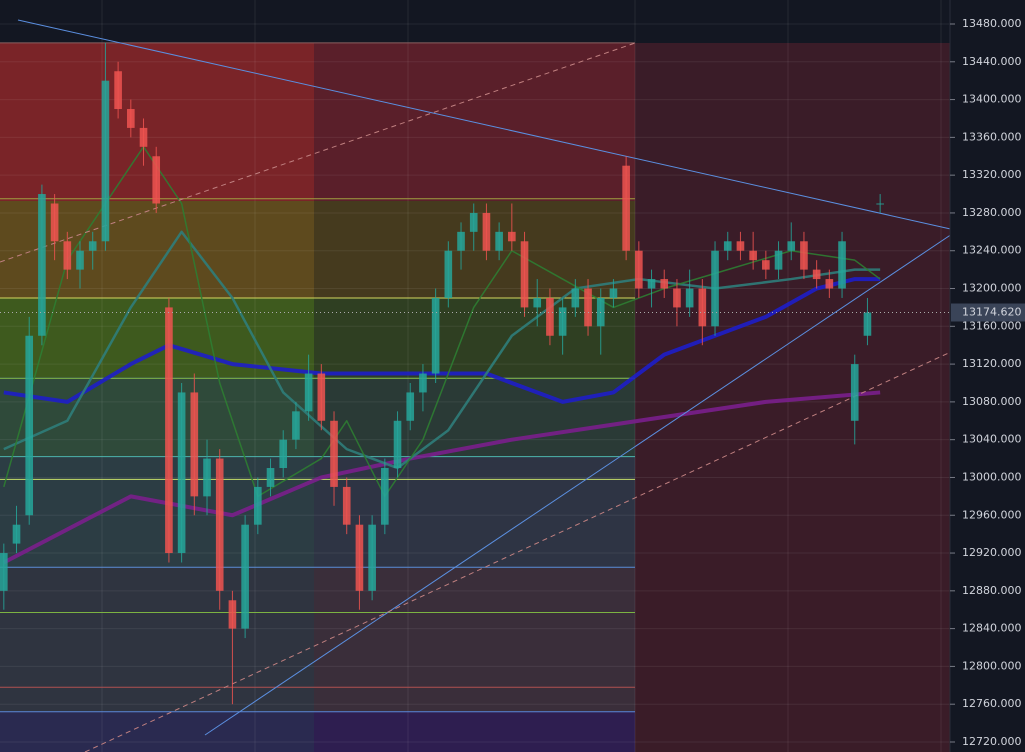 This screenshot has width=1025, height=752. I want to click on y-tick-label: 13240.000, so click(992, 250).